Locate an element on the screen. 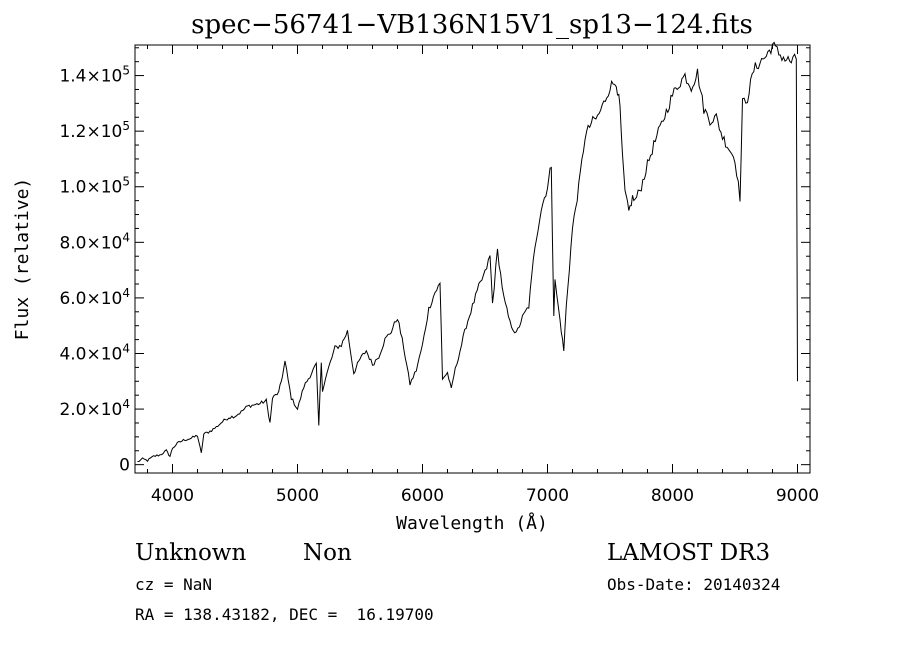  y-tick-label: 1.2×10⁵ is located at coordinates (94, 130).